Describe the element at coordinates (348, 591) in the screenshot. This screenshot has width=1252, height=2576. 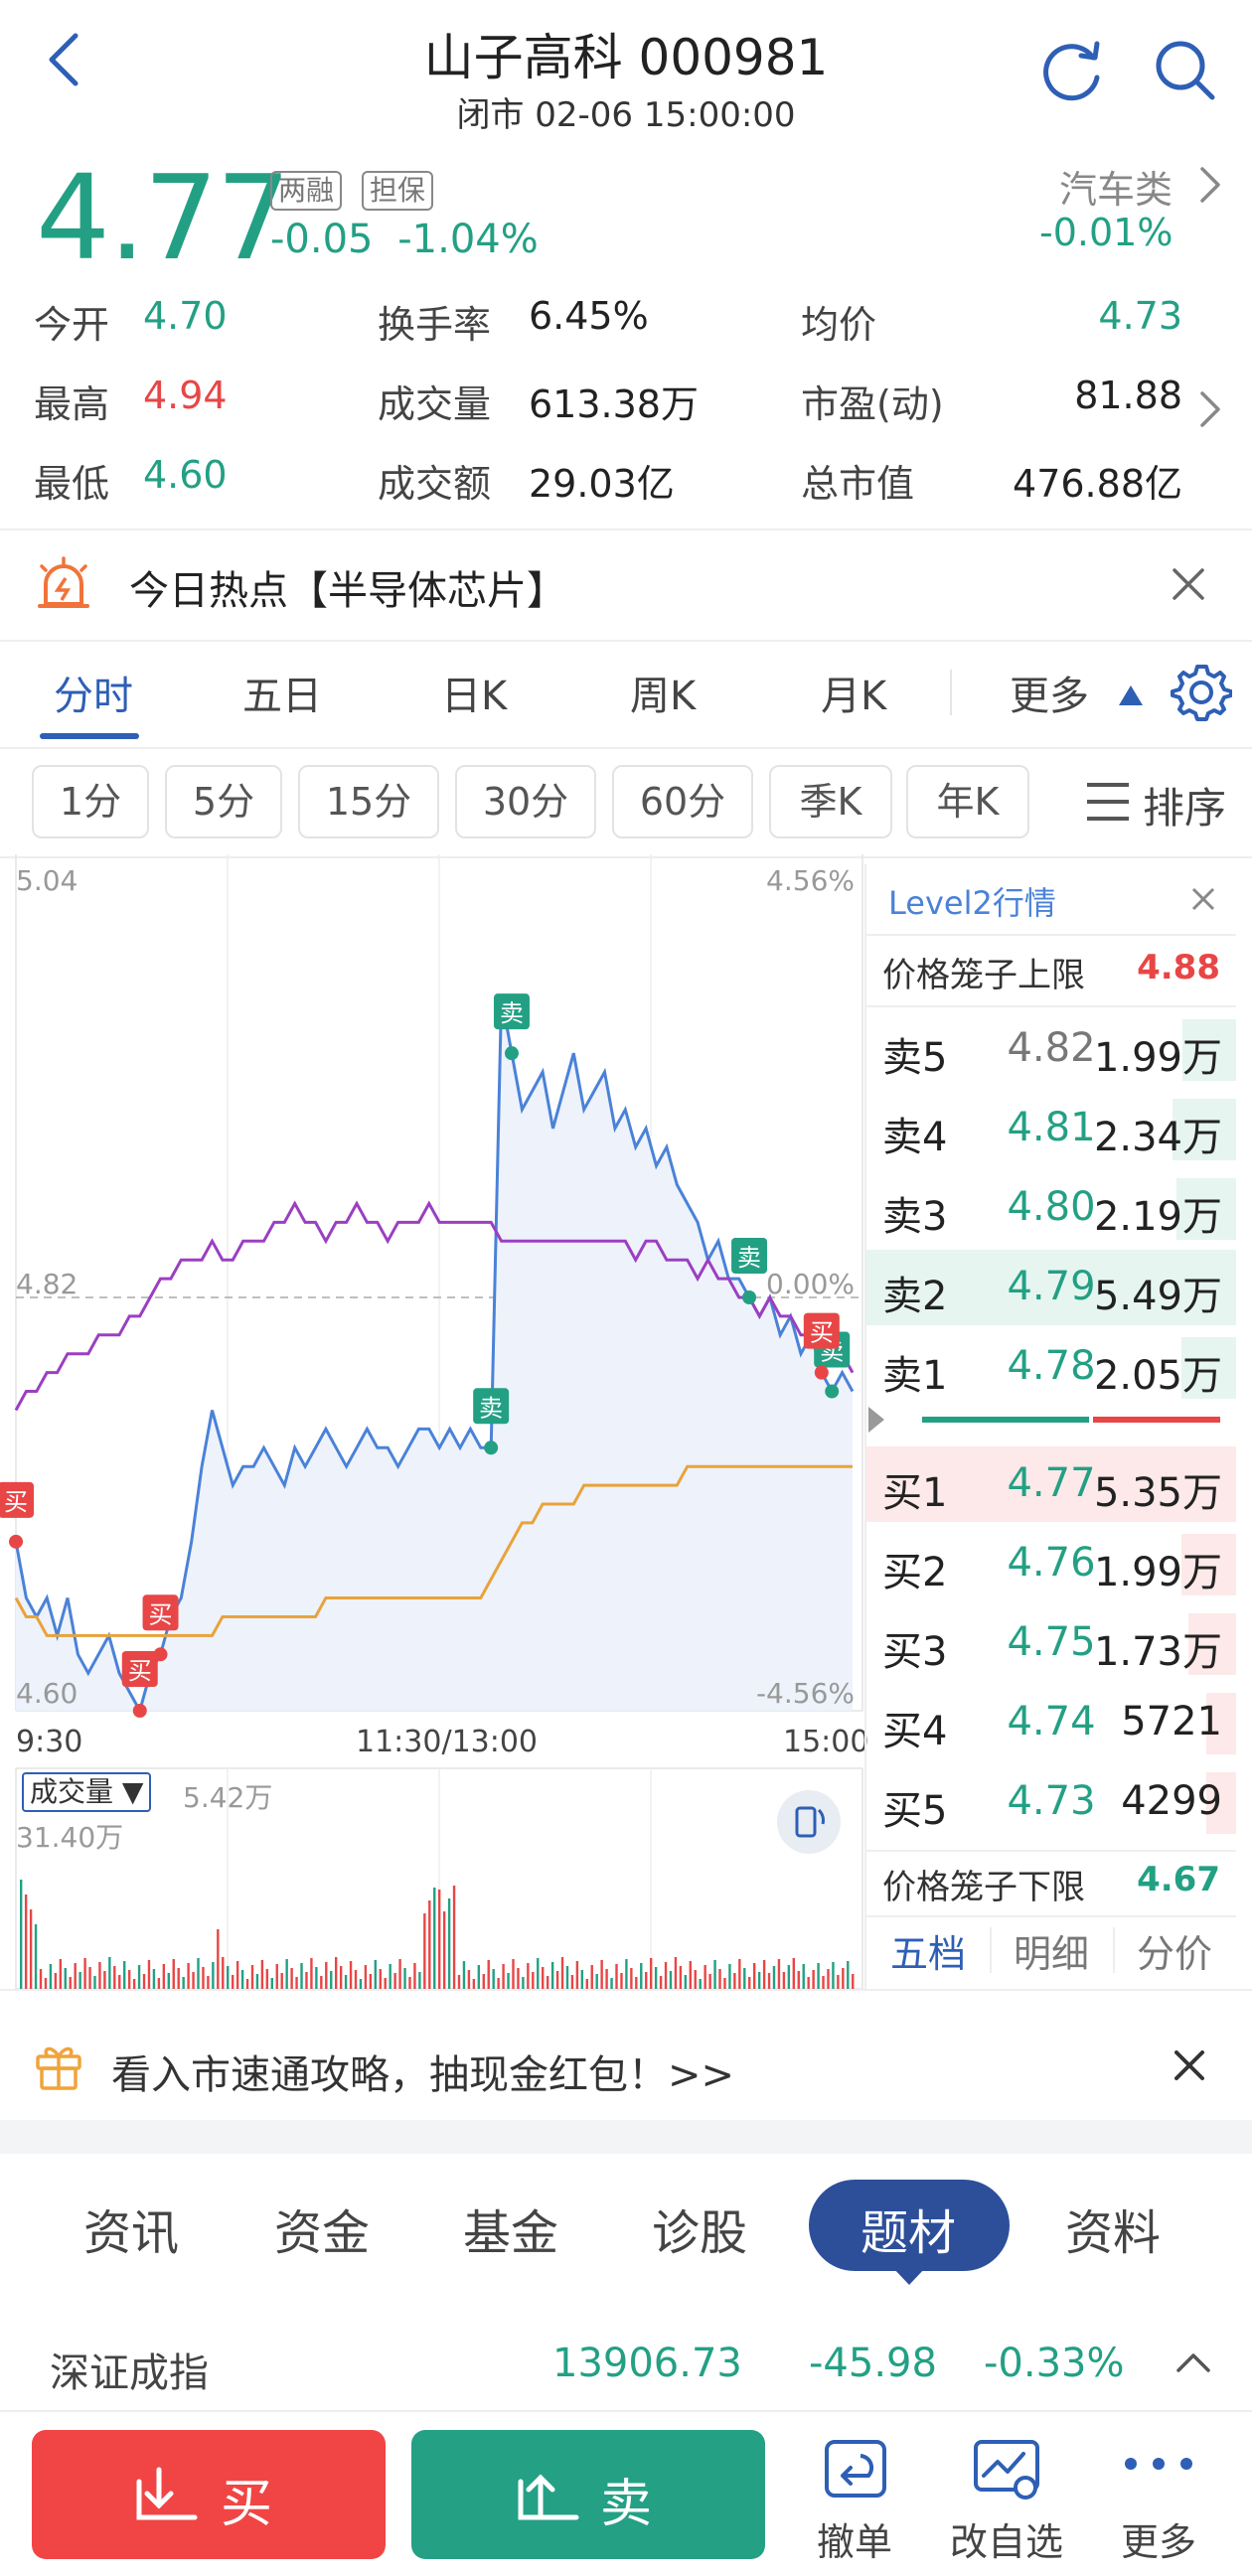
I see `hot-topic-text: 今日热点【半导体芯片】` at that location.